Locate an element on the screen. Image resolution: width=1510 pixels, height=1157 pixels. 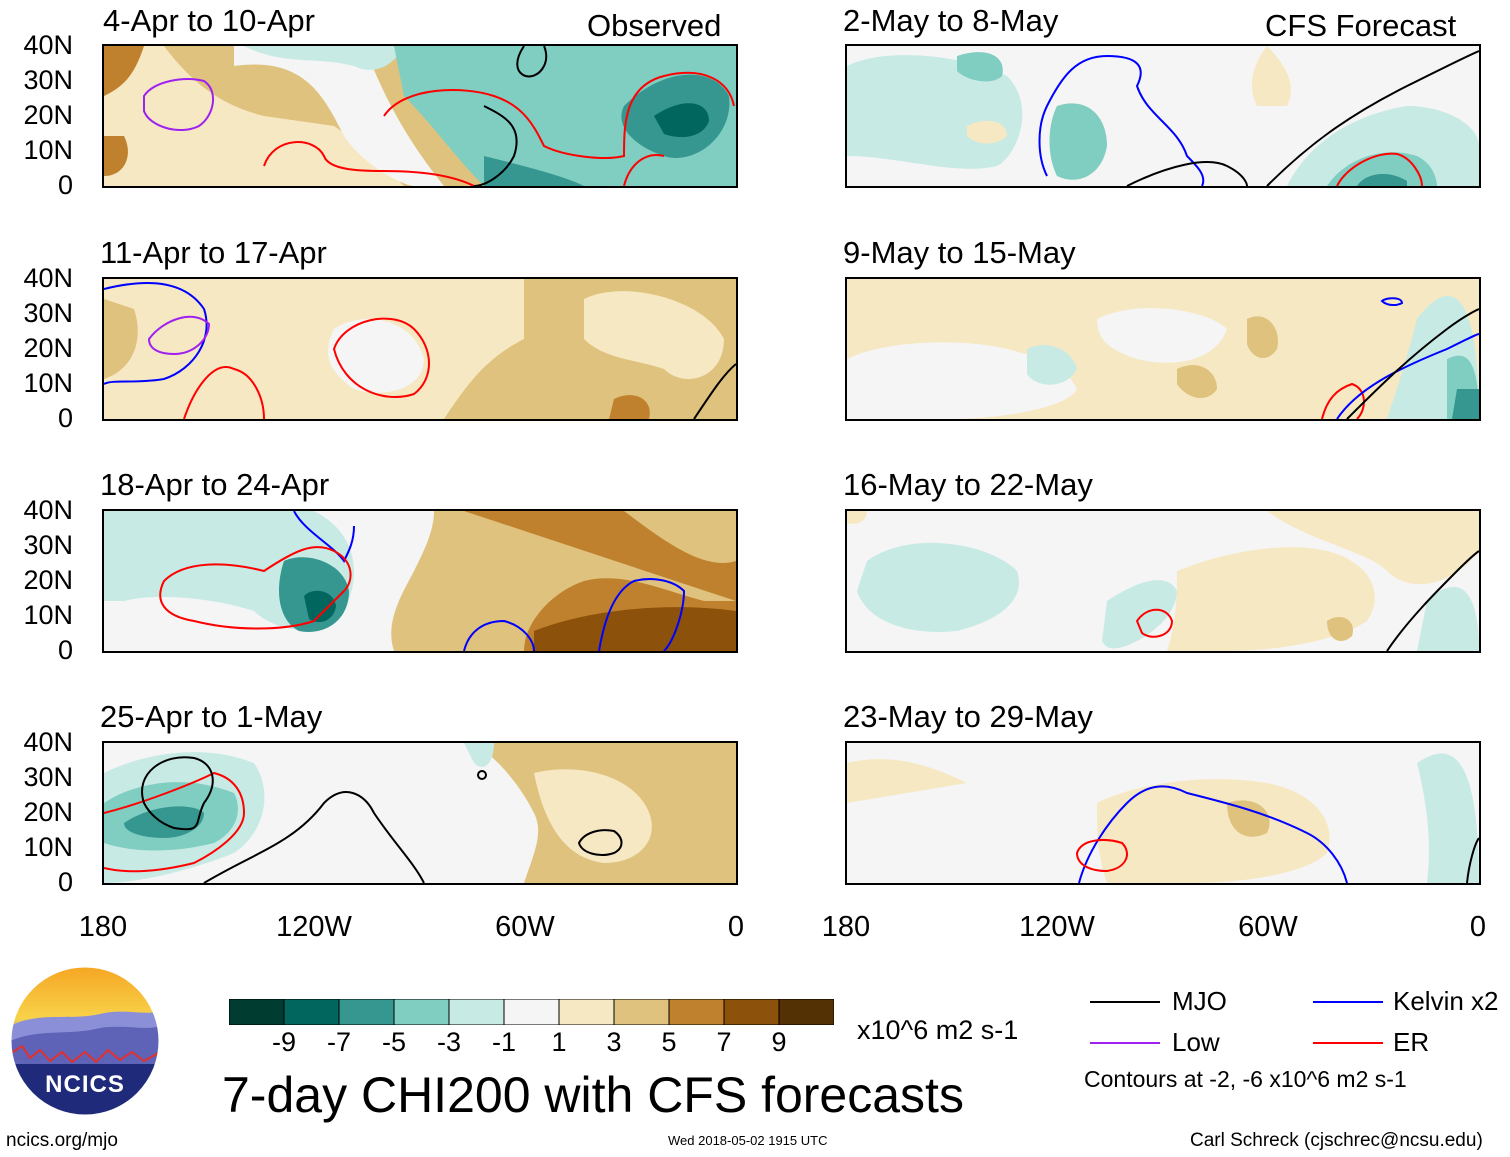
logo-text: NCICS is located at coordinates (85, 1084).